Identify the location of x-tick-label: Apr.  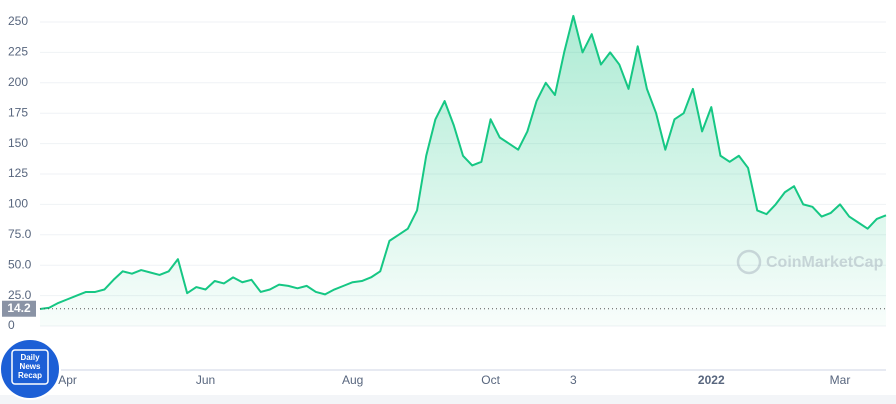
(67, 380).